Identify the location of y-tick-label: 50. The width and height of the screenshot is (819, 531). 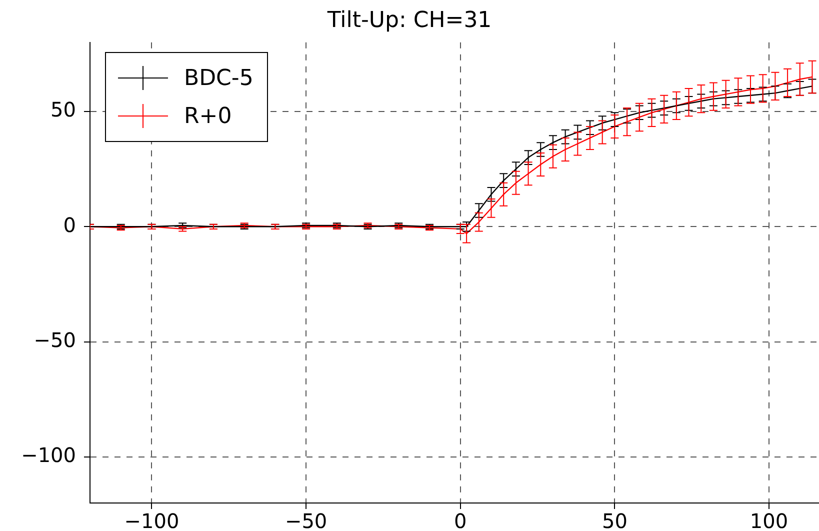
(63, 110).